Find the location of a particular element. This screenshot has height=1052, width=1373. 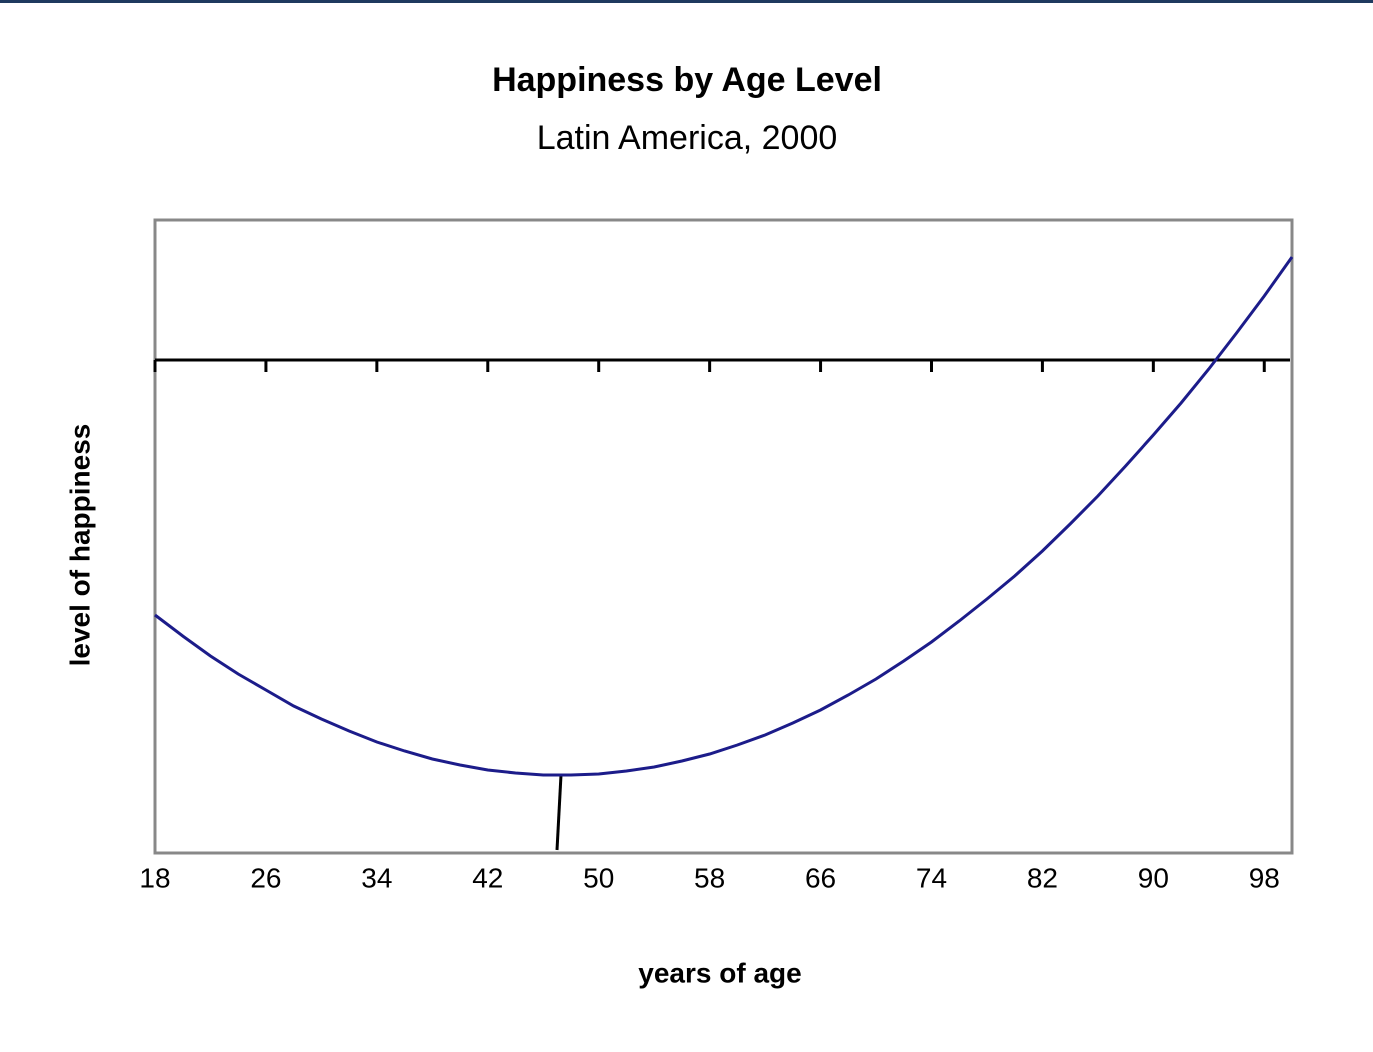

x-axis-label: years of age is located at coordinates (719, 972).